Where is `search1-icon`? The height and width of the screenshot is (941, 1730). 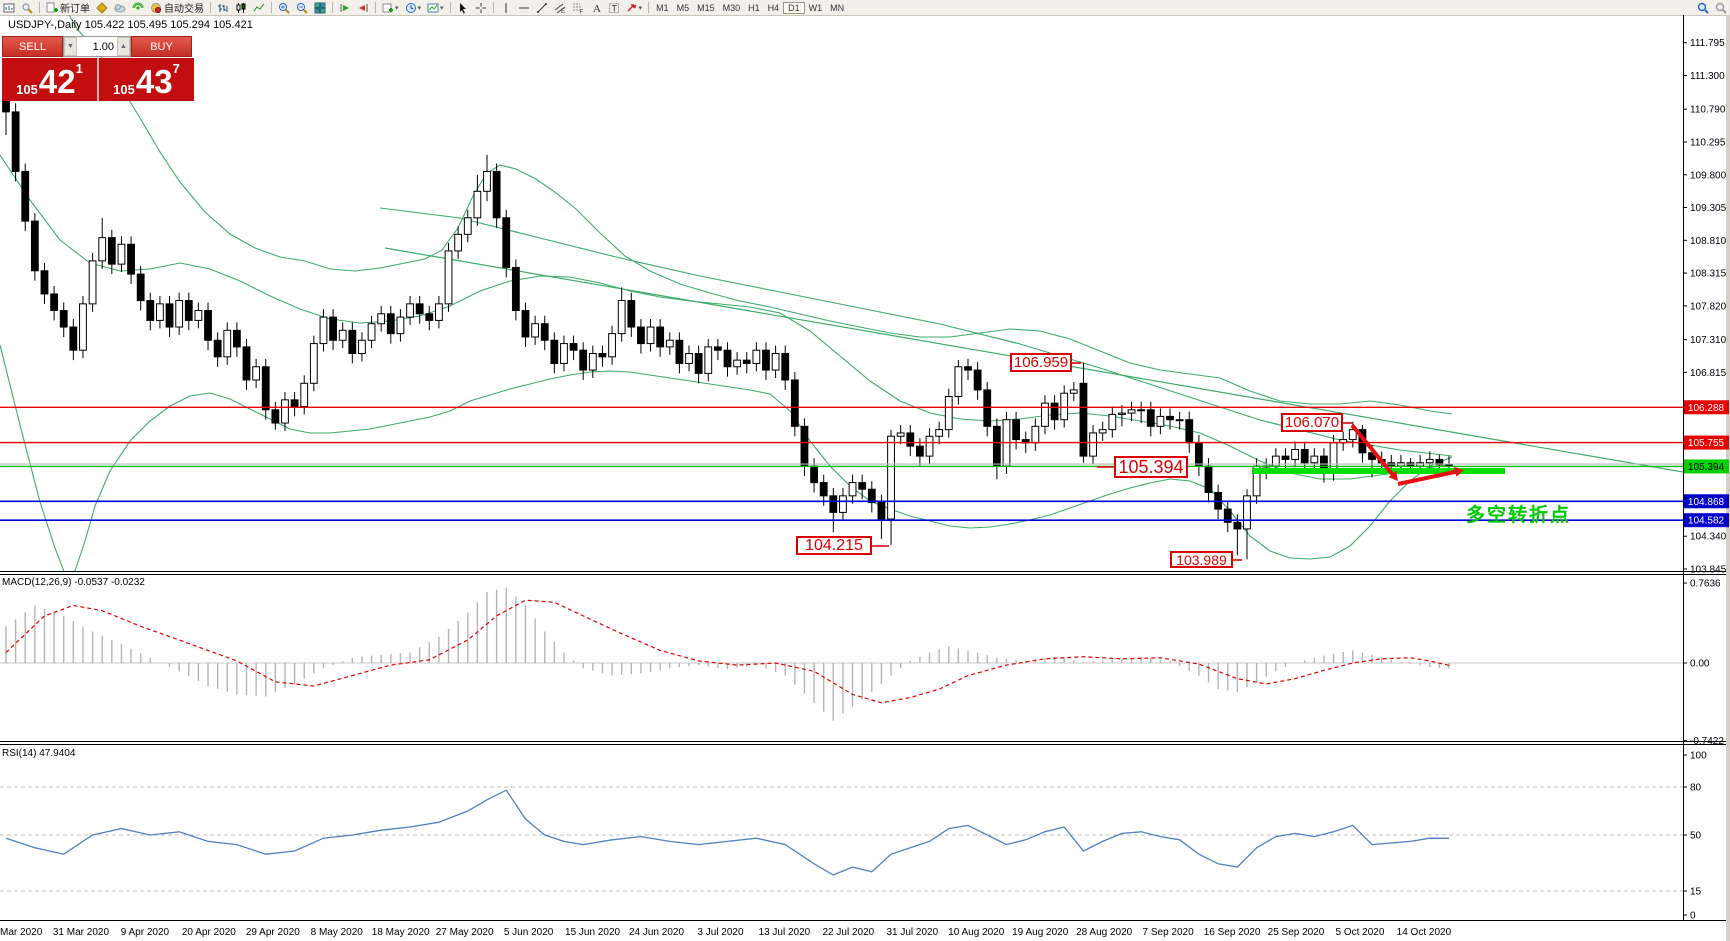
search1-icon is located at coordinates (1703, 7).